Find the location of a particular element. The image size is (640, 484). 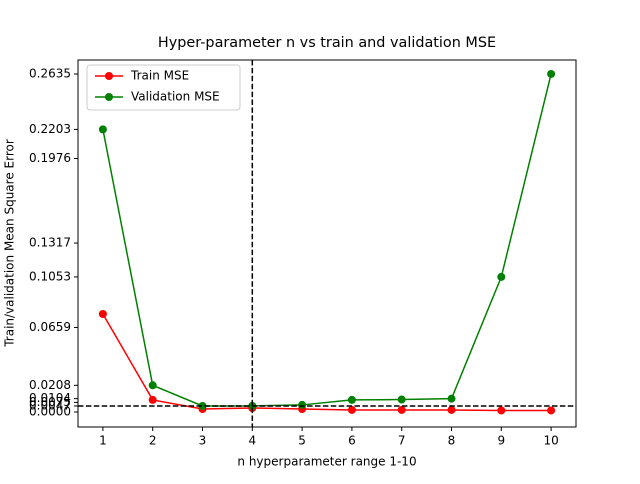

y-tick-label: 0.0000 is located at coordinates (50, 411).